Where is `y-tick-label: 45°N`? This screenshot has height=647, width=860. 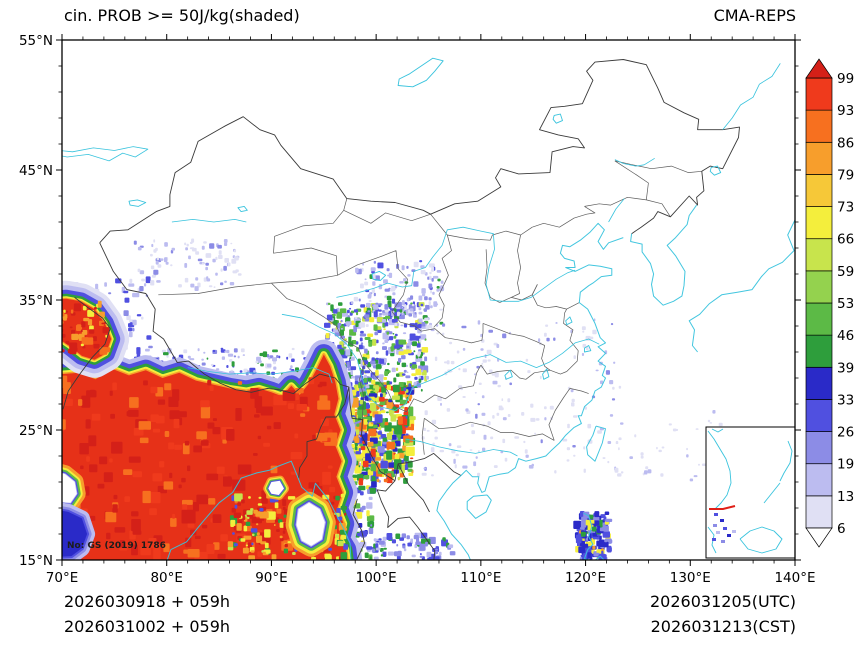 y-tick-label: 45°N is located at coordinates (36, 171).